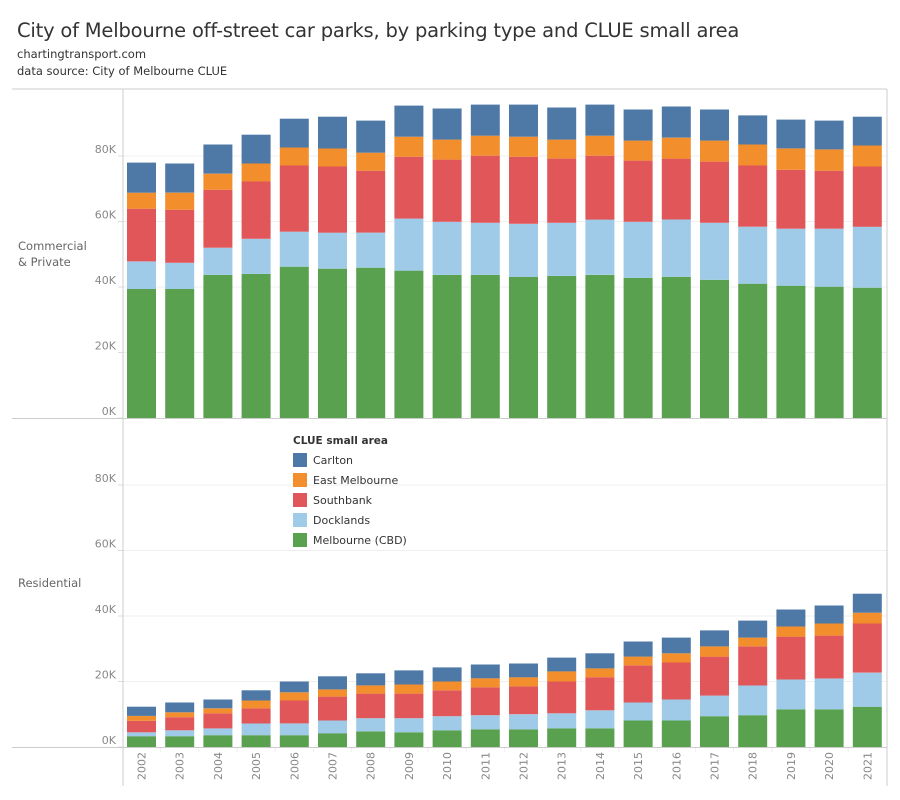  Describe the element at coordinates (600, 737) in the screenshot. I see `bar-segment-melbourne-cbd-2014` at that location.